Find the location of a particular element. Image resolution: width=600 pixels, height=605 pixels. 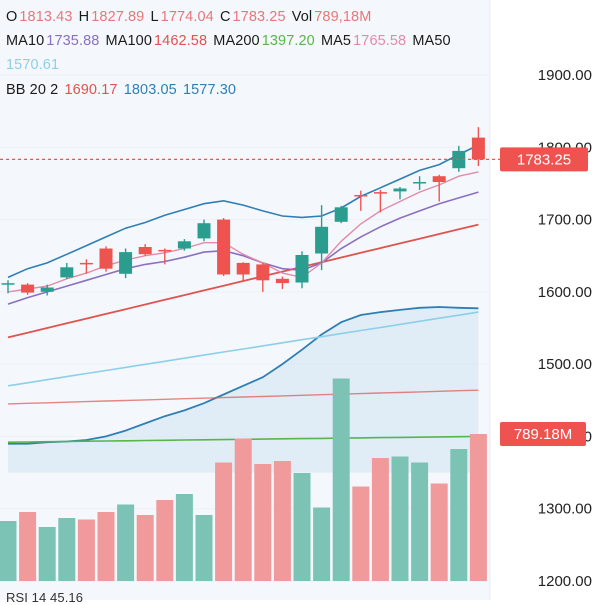

low-label: L is located at coordinates (154, 17).